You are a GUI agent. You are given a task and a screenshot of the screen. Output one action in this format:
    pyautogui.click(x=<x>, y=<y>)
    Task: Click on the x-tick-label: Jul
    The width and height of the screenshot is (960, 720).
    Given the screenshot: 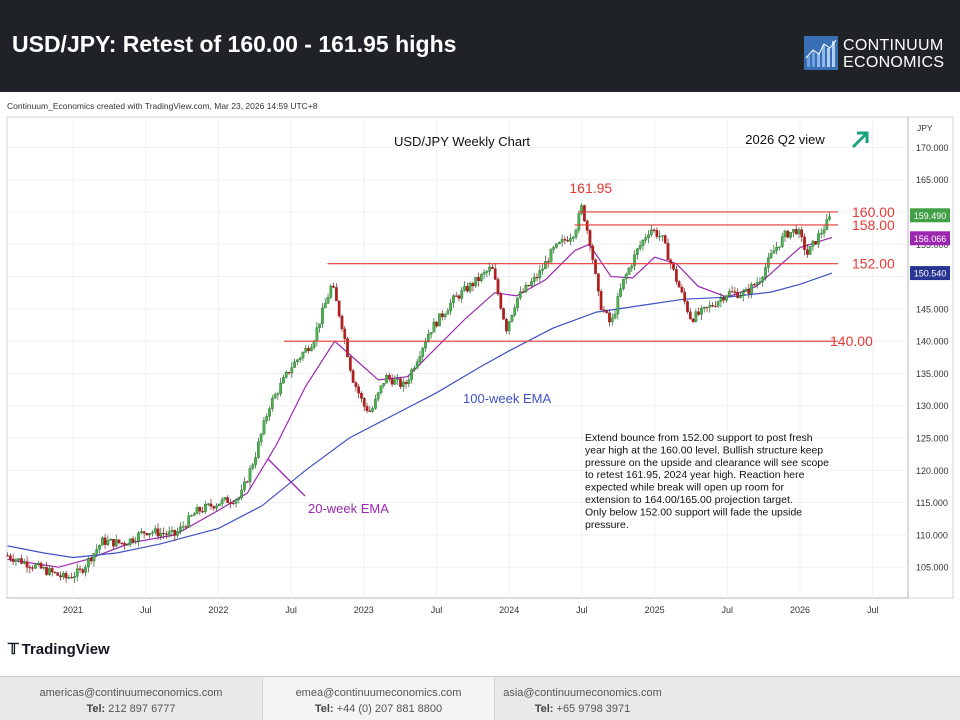 What is the action you would take?
    pyautogui.click(x=291, y=610)
    